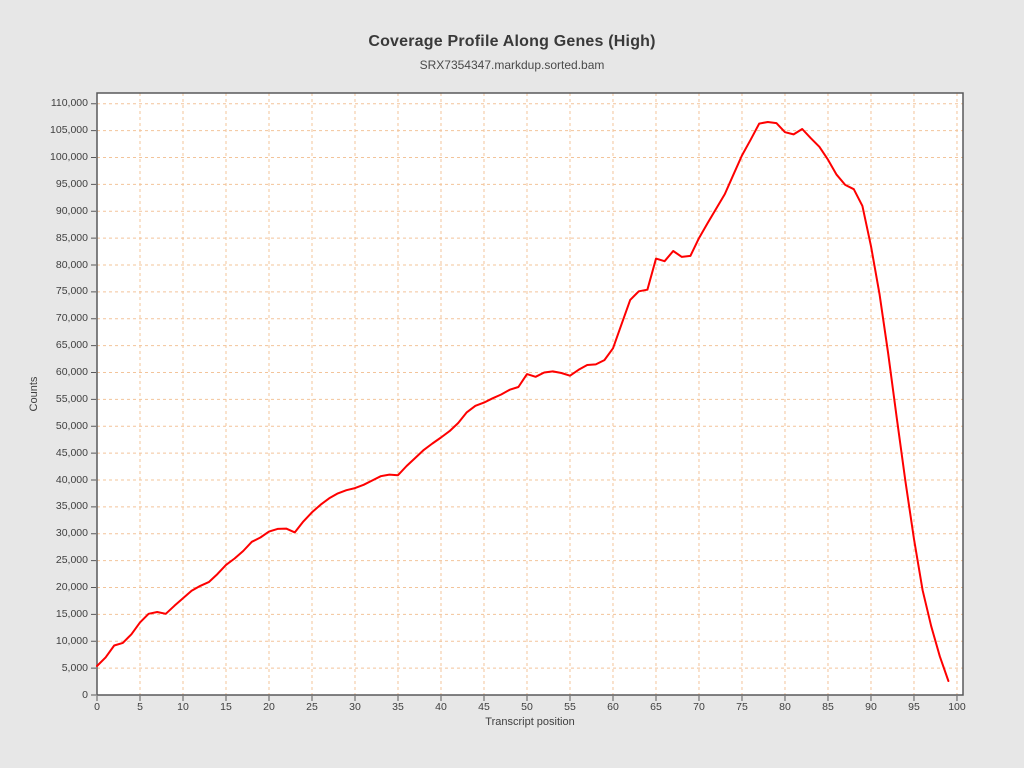 The image size is (1024, 768). What do you see at coordinates (484, 707) in the screenshot?
I see `x-tick-label: 45` at bounding box center [484, 707].